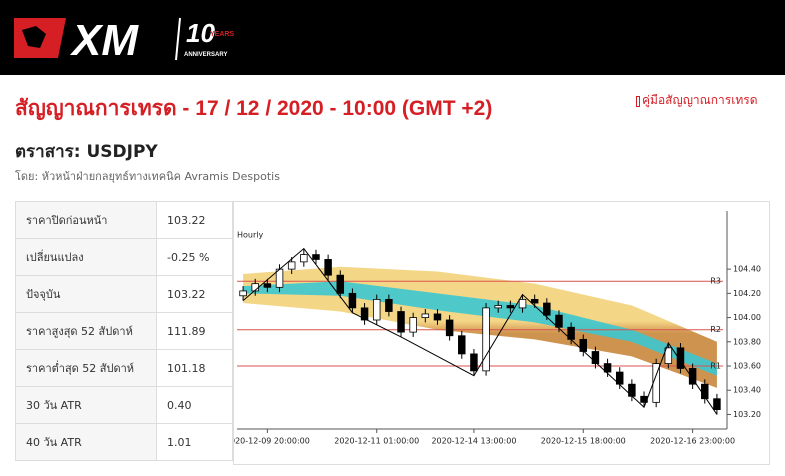  I want to click on table-row: 40 วัน ATR 1.01, so click(124, 442).